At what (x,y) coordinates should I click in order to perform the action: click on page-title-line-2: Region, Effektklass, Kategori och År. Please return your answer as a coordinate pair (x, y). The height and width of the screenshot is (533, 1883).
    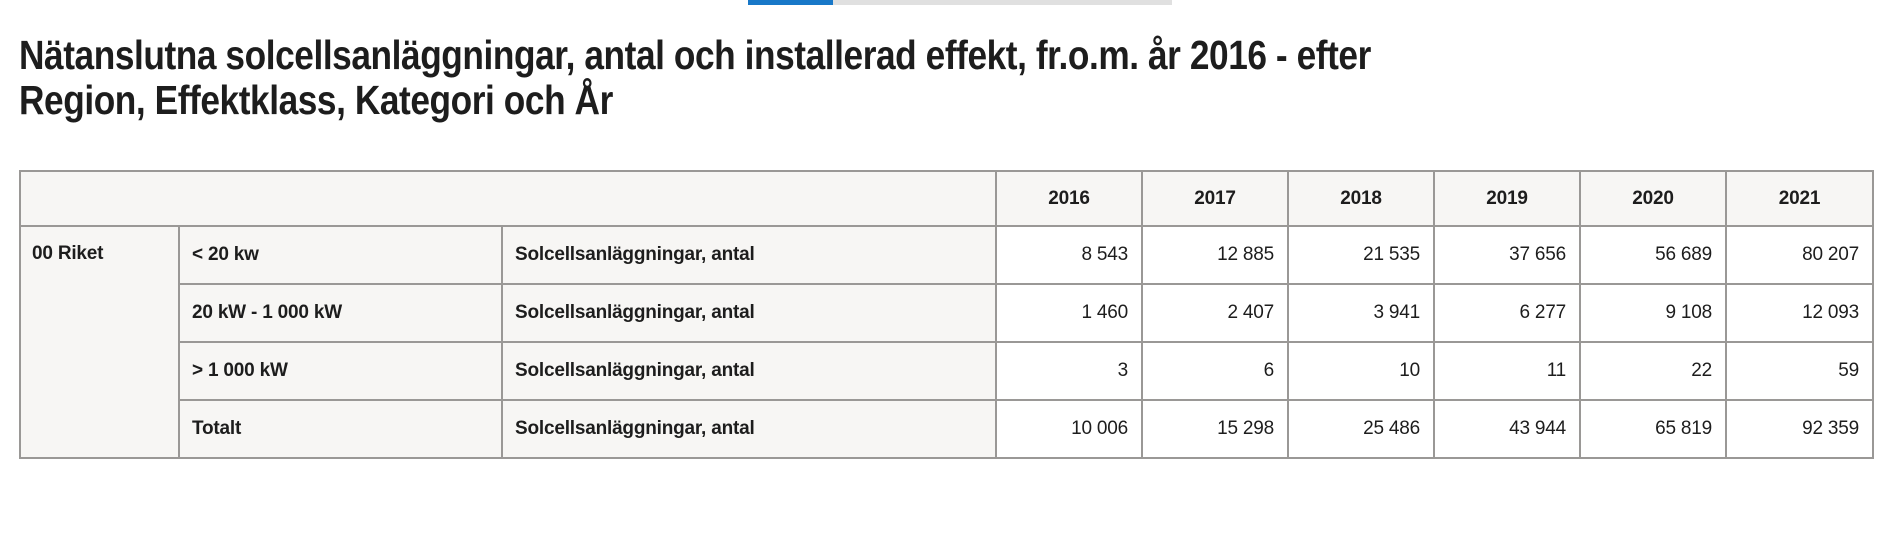
    Looking at the image, I should click on (316, 100).